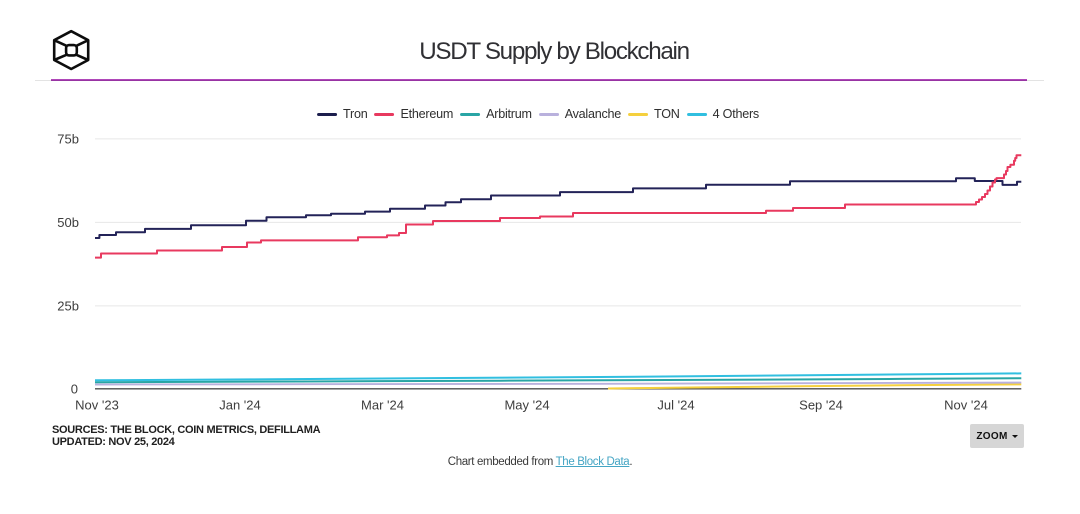  Describe the element at coordinates (68, 138) in the screenshot. I see `svg-text: 75b` at that location.